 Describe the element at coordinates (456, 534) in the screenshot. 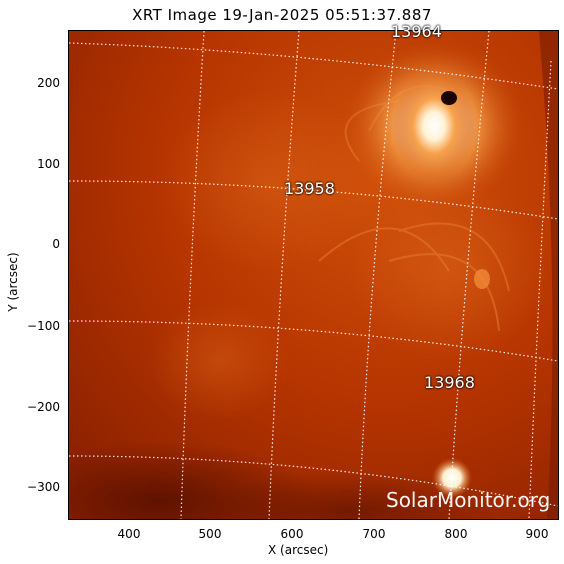

I see `x-tick: 800` at that location.